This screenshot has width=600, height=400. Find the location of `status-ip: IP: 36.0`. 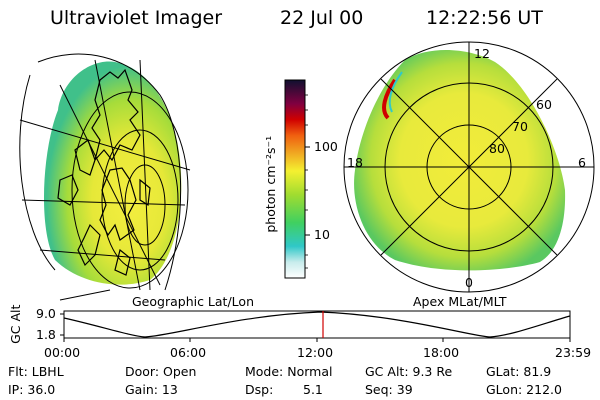

status-ip: IP: 36.0 is located at coordinates (32, 389).